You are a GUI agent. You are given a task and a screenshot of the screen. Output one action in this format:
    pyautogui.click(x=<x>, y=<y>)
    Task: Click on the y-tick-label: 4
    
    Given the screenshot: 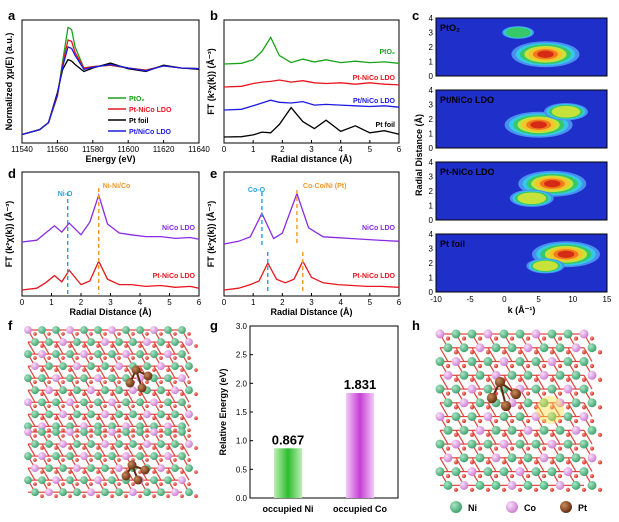 What is the action you would take?
    pyautogui.click(x=431, y=234)
    